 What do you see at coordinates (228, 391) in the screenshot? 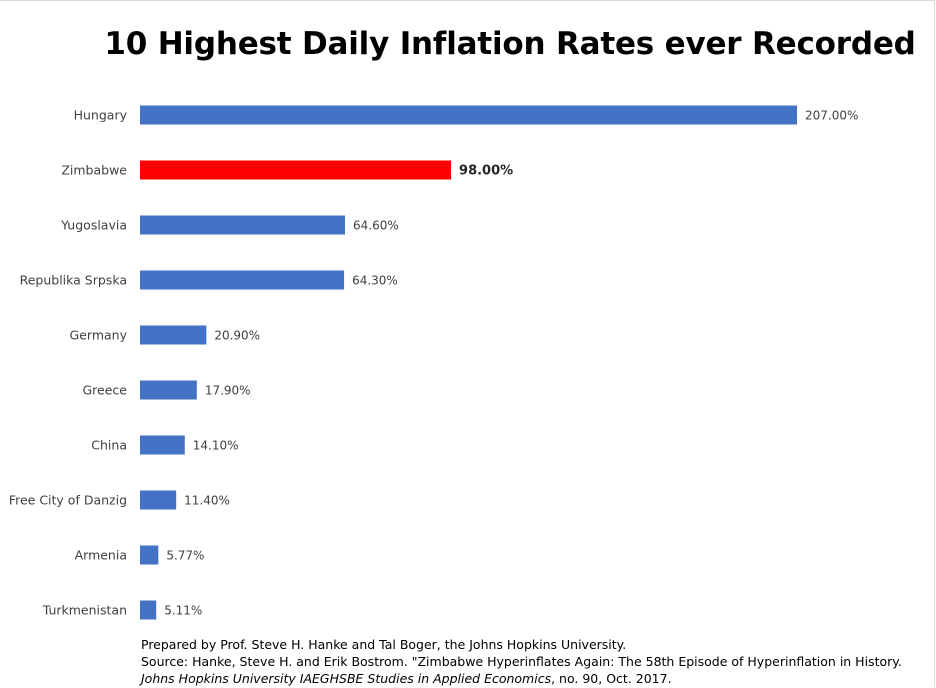
I see `value-label-greece: 17.90%` at bounding box center [228, 391].